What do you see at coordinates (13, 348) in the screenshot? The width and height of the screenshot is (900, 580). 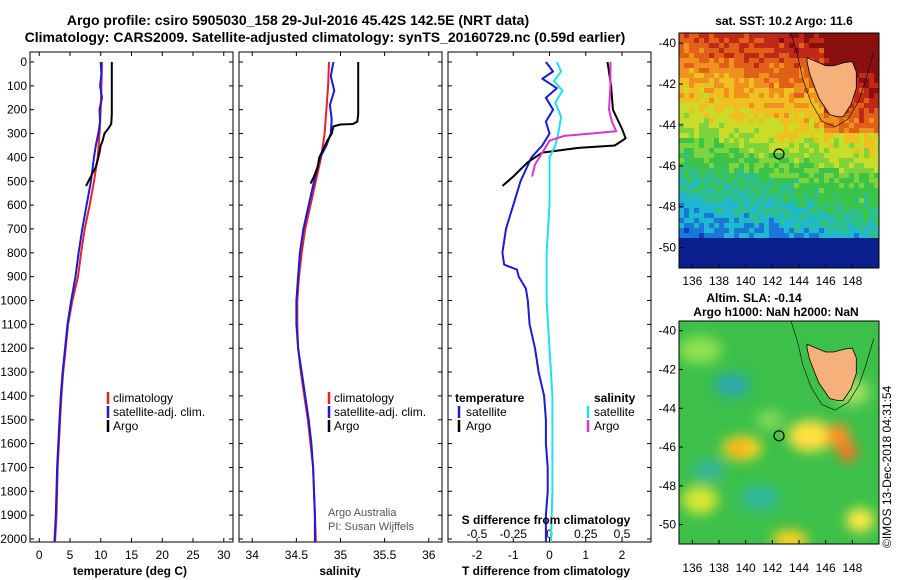 I see `y-tick-label: 1200` at bounding box center [13, 348].